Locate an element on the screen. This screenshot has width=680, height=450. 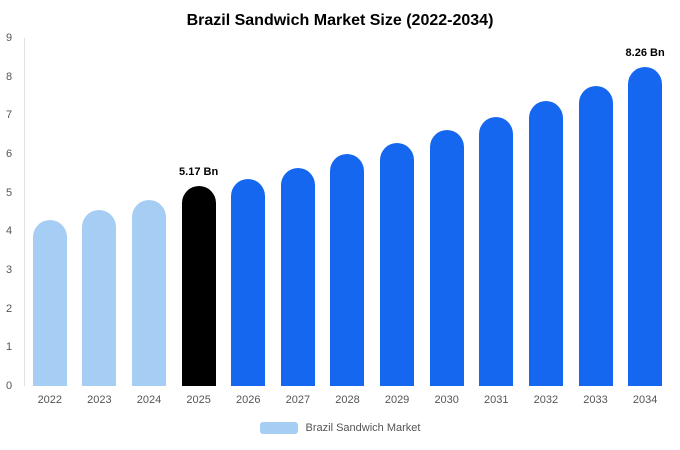
x-tick-label: 2030 is located at coordinates (446, 400).